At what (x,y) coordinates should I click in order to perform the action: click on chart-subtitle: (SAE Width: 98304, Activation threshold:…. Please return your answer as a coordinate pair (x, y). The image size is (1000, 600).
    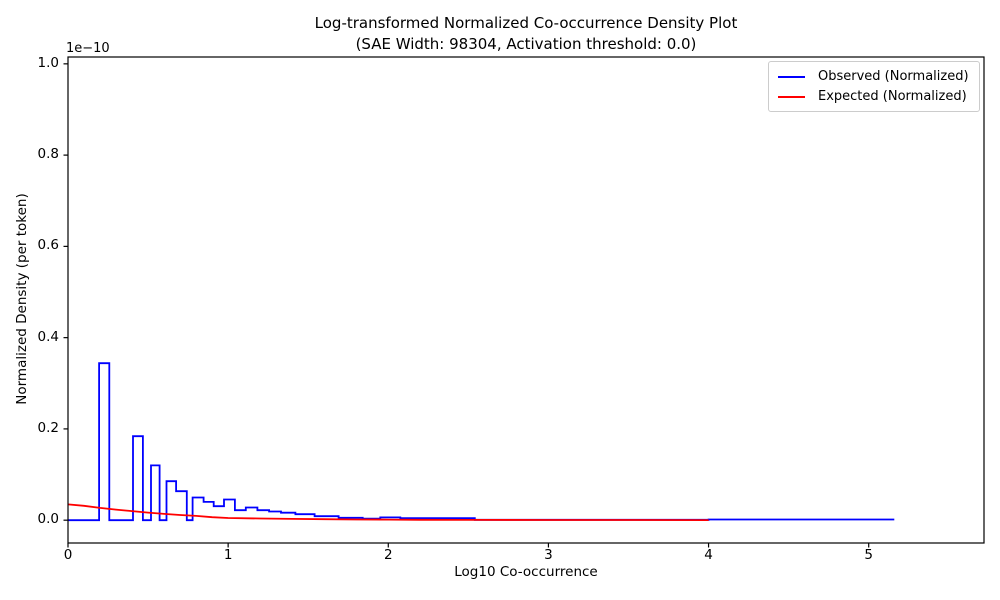
    Looking at the image, I should click on (526, 44).